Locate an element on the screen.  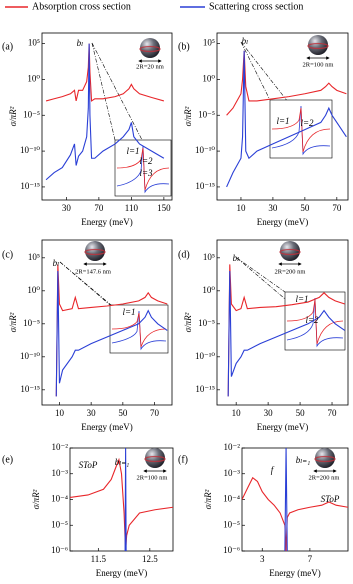
annotation: 2R=20 nm is located at coordinates (150, 66).